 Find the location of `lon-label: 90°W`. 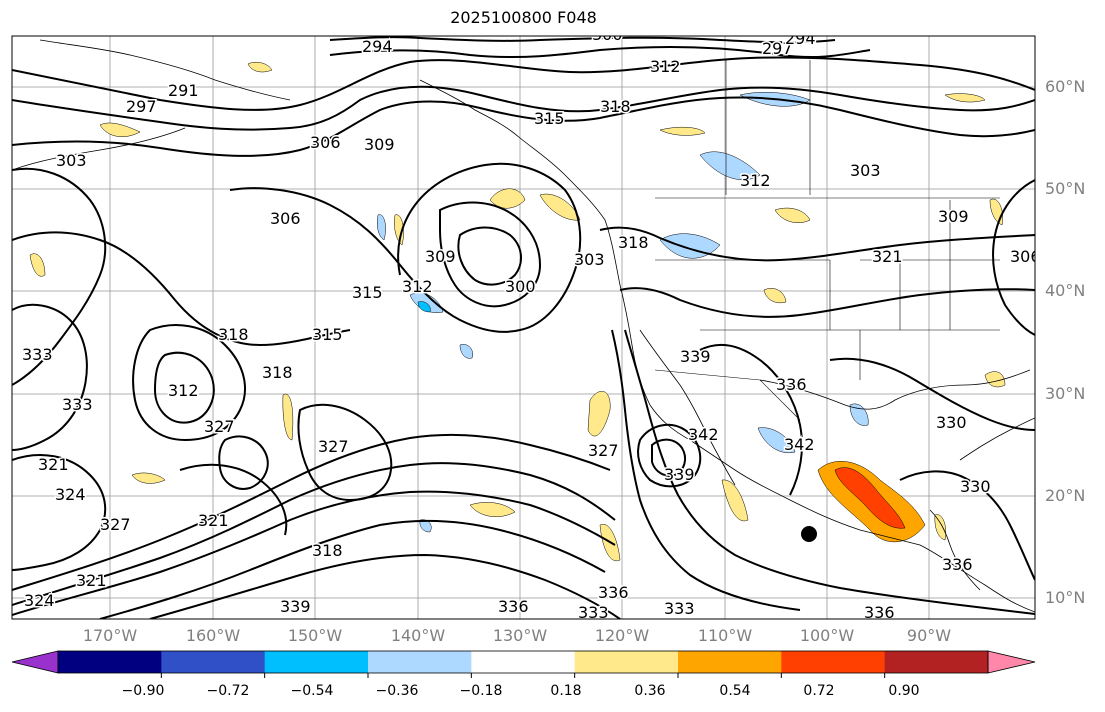

lon-label: 90°W is located at coordinates (929, 635).